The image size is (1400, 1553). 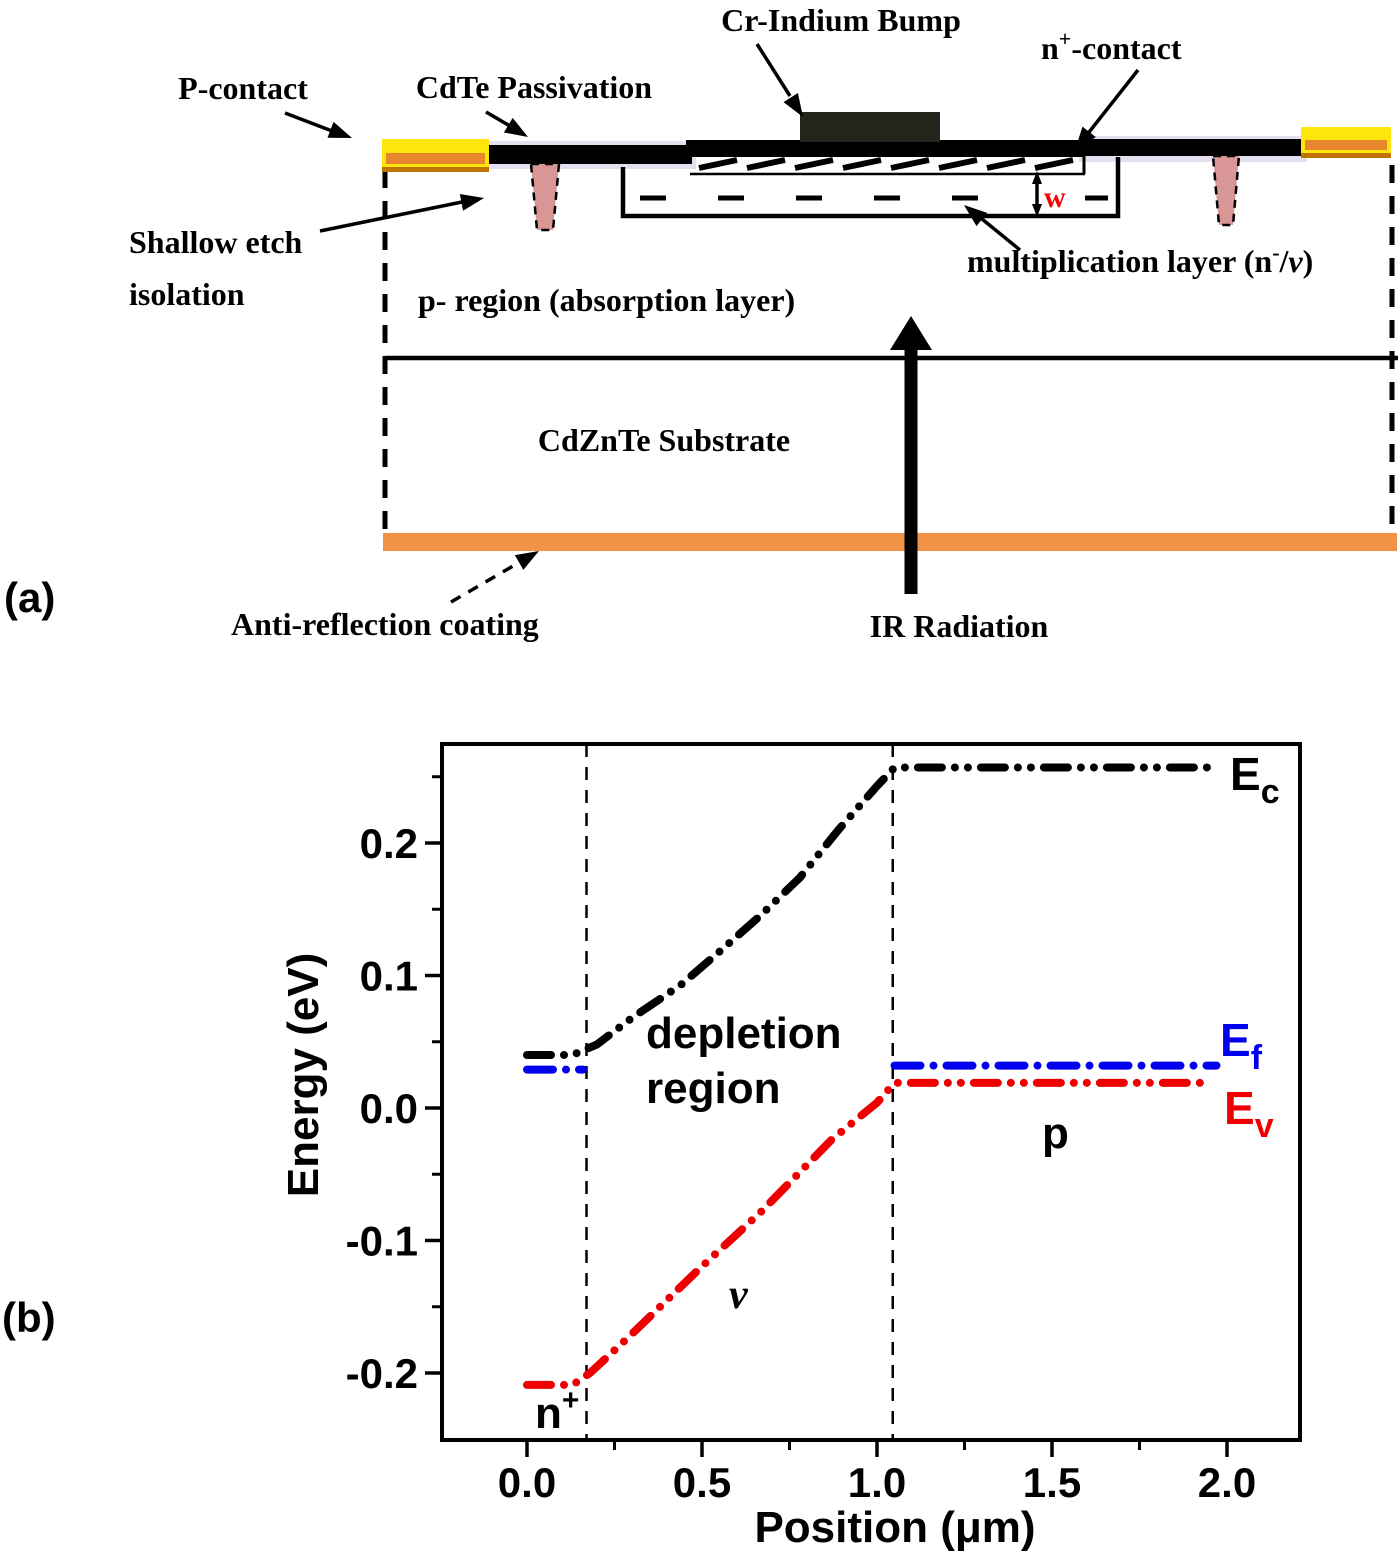 I want to click on y-axis-title: Energy (eV), so click(x=303, y=1075).